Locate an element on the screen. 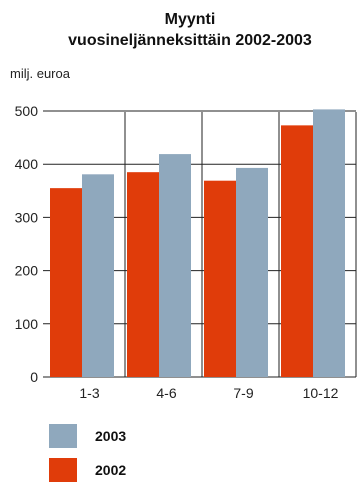 This screenshot has height=484, width=361. chart-title: Myynti is located at coordinates (190, 19).